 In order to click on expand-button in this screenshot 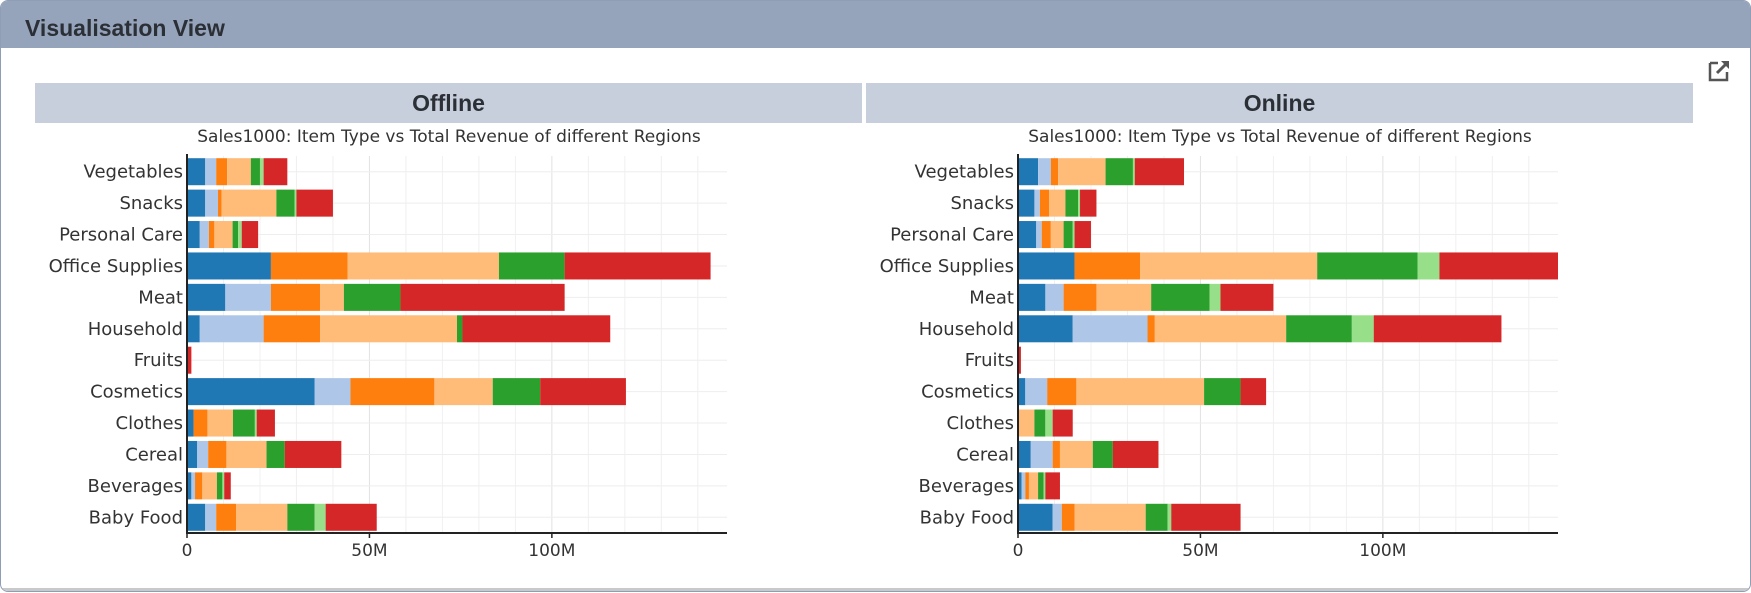, I will do `click(1719, 71)`.